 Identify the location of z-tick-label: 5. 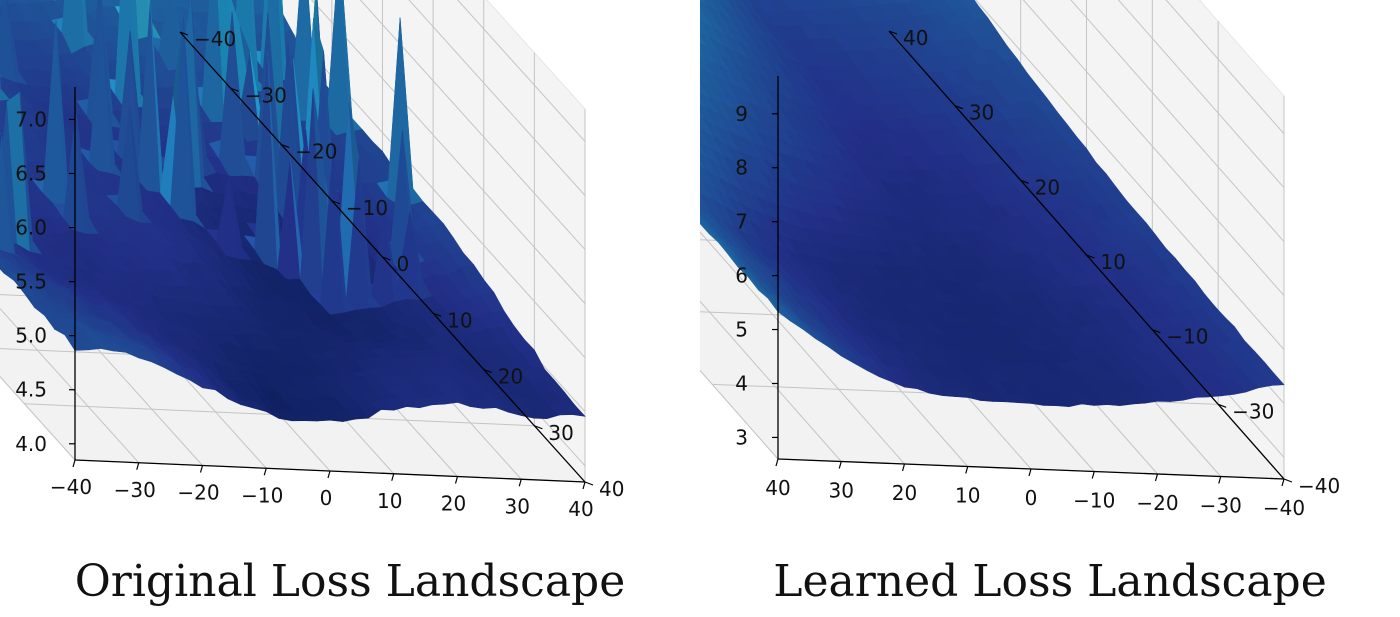
(741, 330).